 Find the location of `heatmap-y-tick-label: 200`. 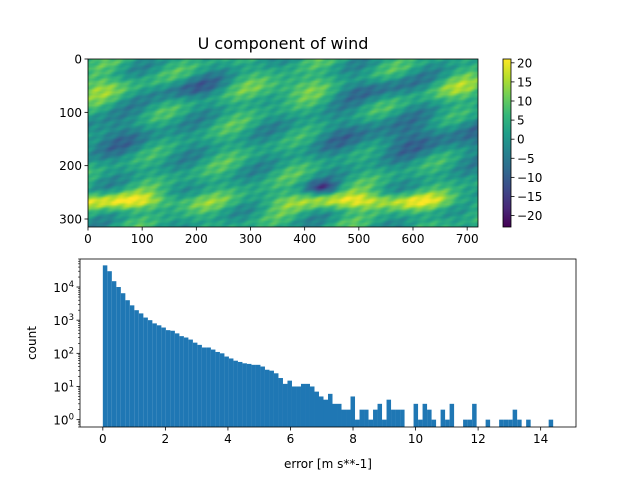

heatmap-y-tick-label: 200 is located at coordinates (70, 166).